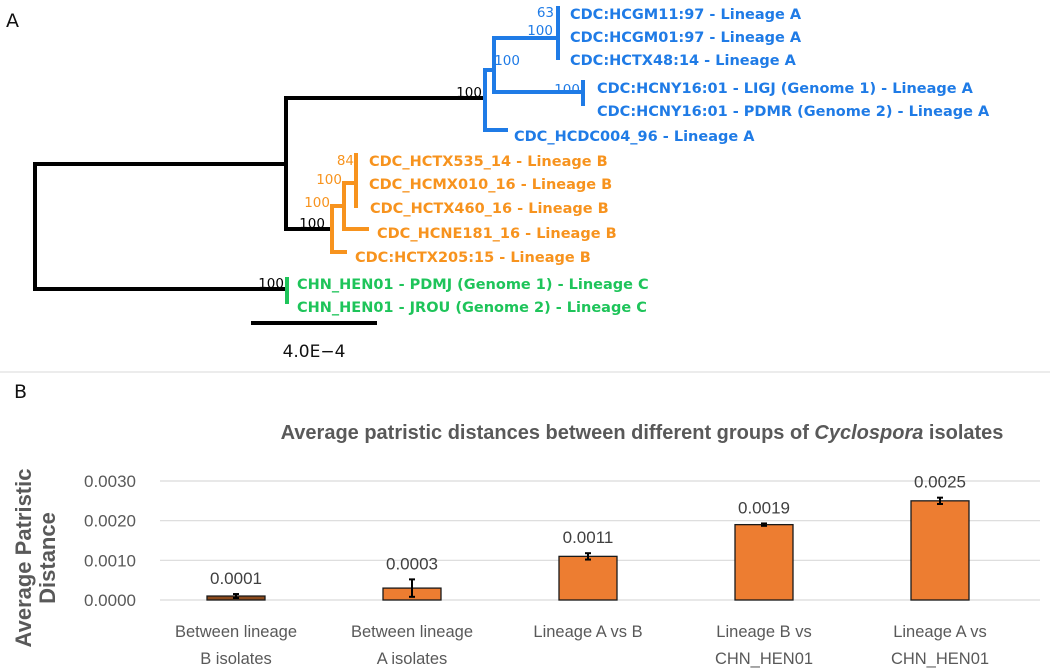 The image size is (1050, 671). Describe the element at coordinates (345, 161) in the screenshot. I see `bootstrap-value: 84` at that location.